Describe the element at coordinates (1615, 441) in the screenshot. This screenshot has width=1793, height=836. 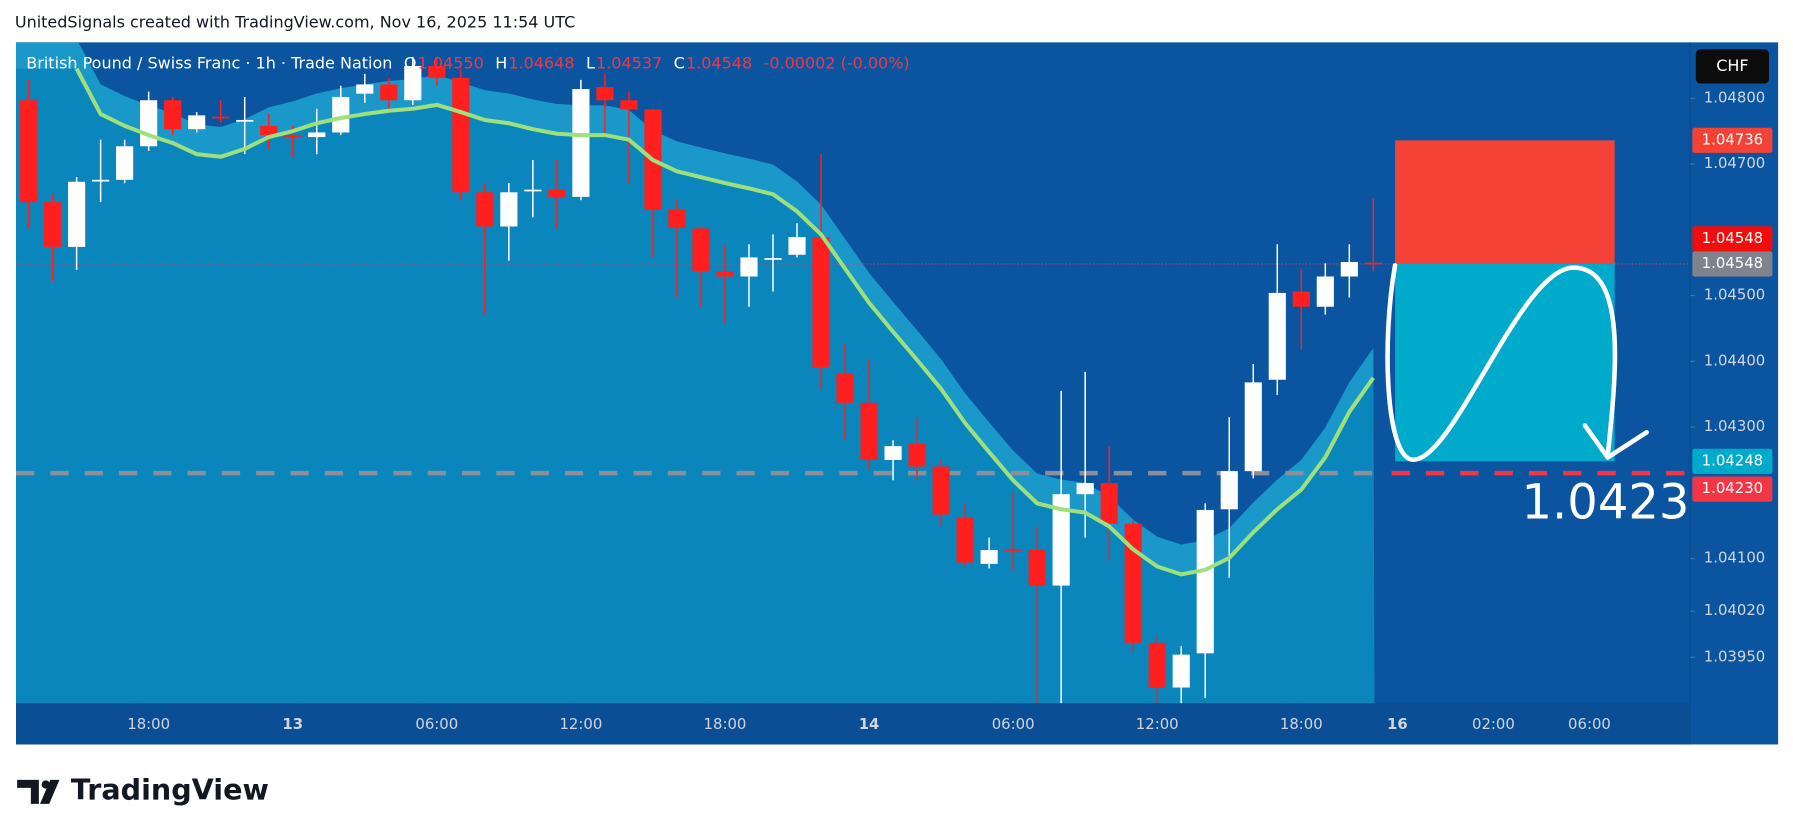
I see `drawn-arrowhead` at that location.